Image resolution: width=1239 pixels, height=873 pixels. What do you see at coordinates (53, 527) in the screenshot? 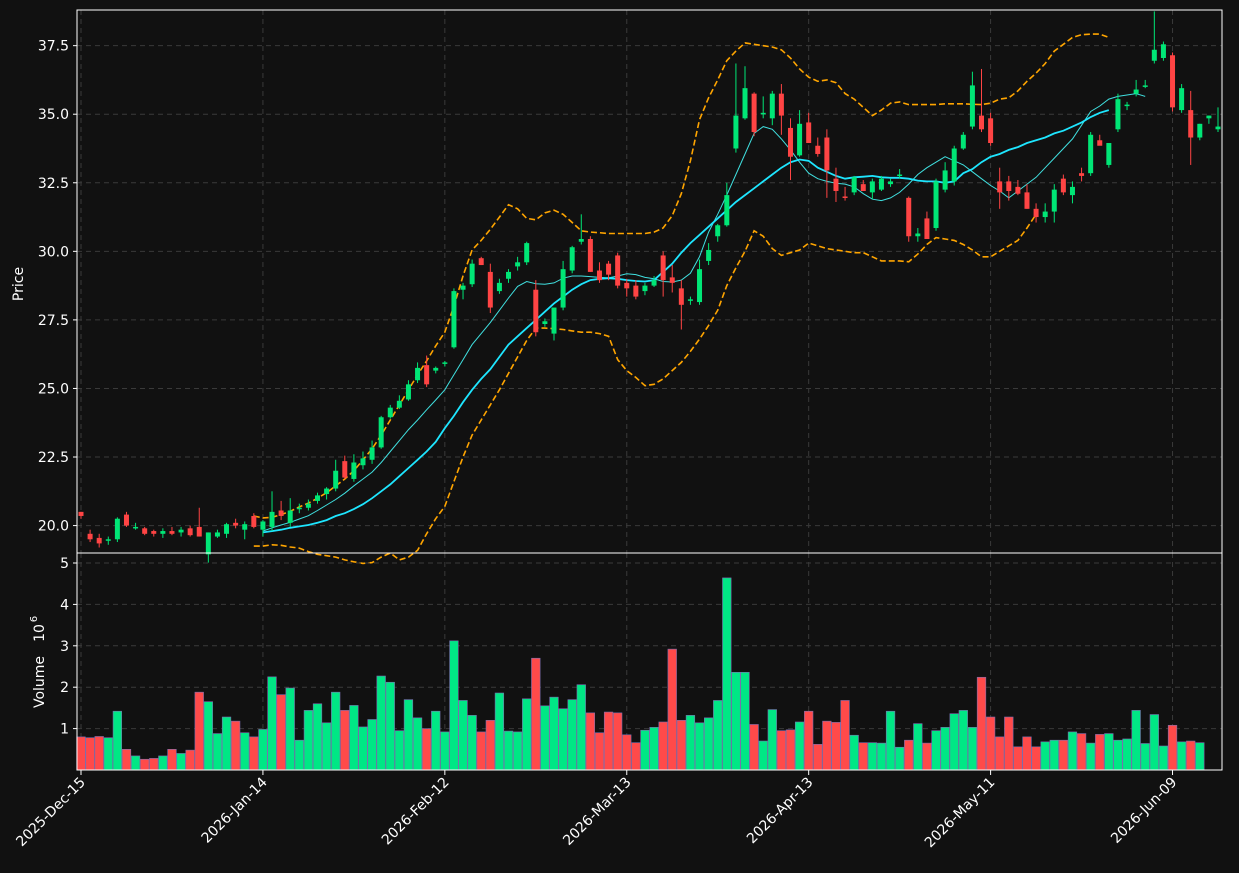
I see `price-tick-label: 20.0` at bounding box center [53, 527].